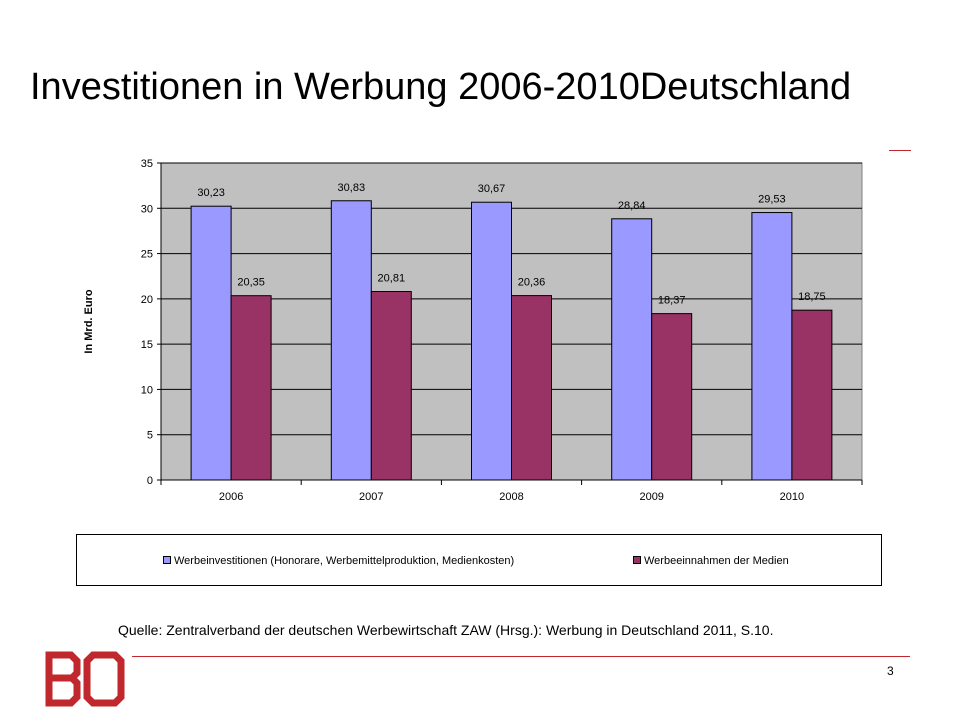  What do you see at coordinates (251, 283) in the screenshot?
I see `data-label: 20,35` at bounding box center [251, 283].